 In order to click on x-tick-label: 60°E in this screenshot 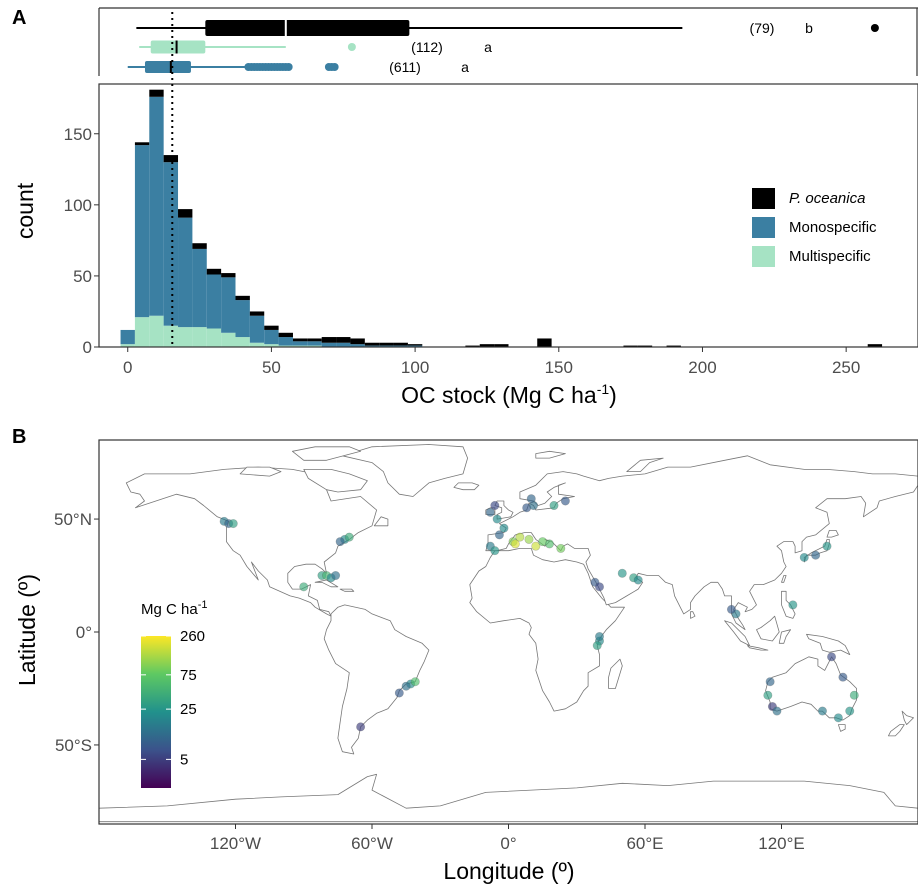, I will do `click(644, 843)`.